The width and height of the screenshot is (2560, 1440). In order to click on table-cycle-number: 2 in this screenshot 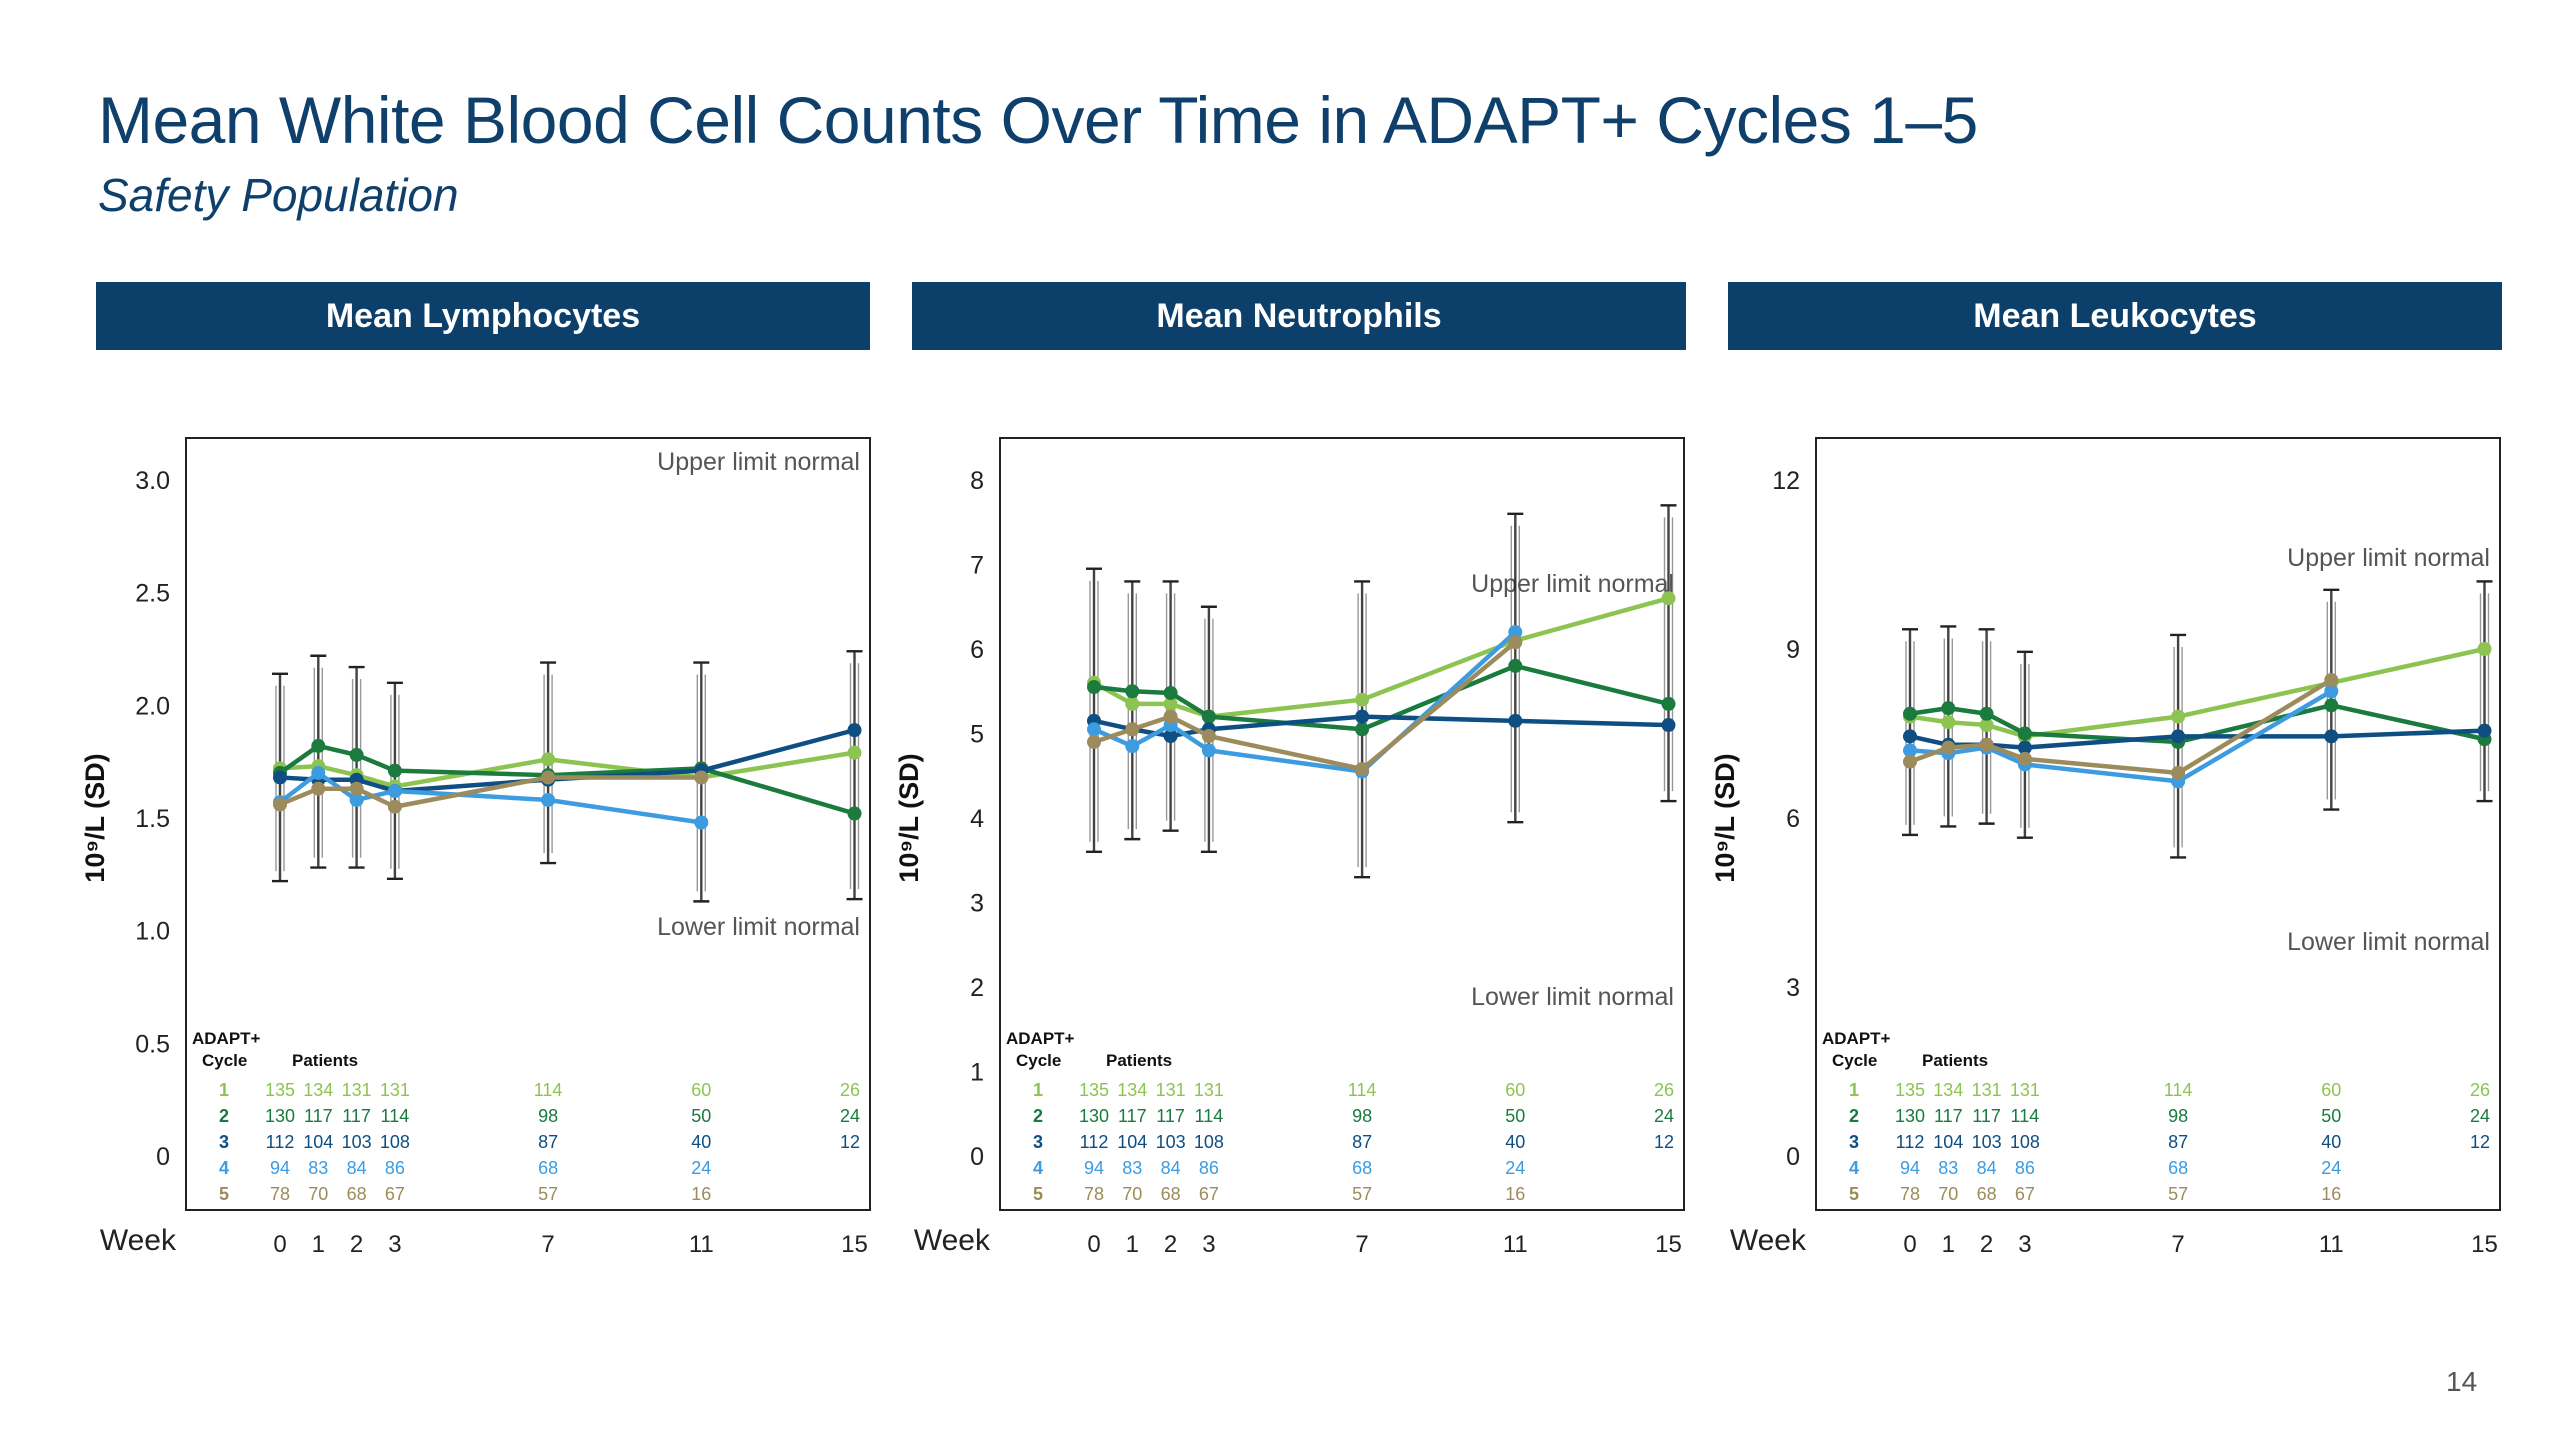, I will do `click(1854, 1116)`.